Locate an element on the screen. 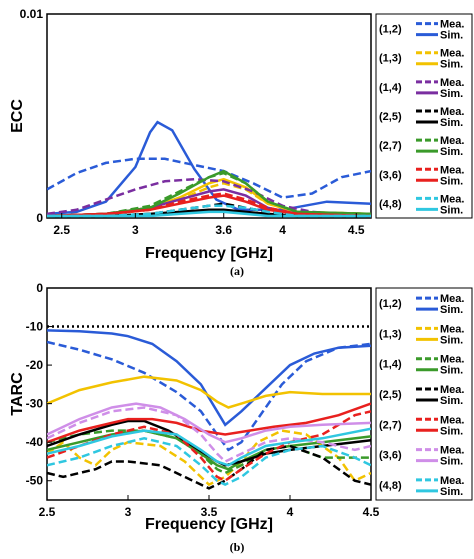 The height and width of the screenshot is (559, 474). ecc-legend-box is located at coordinates (424, 116).